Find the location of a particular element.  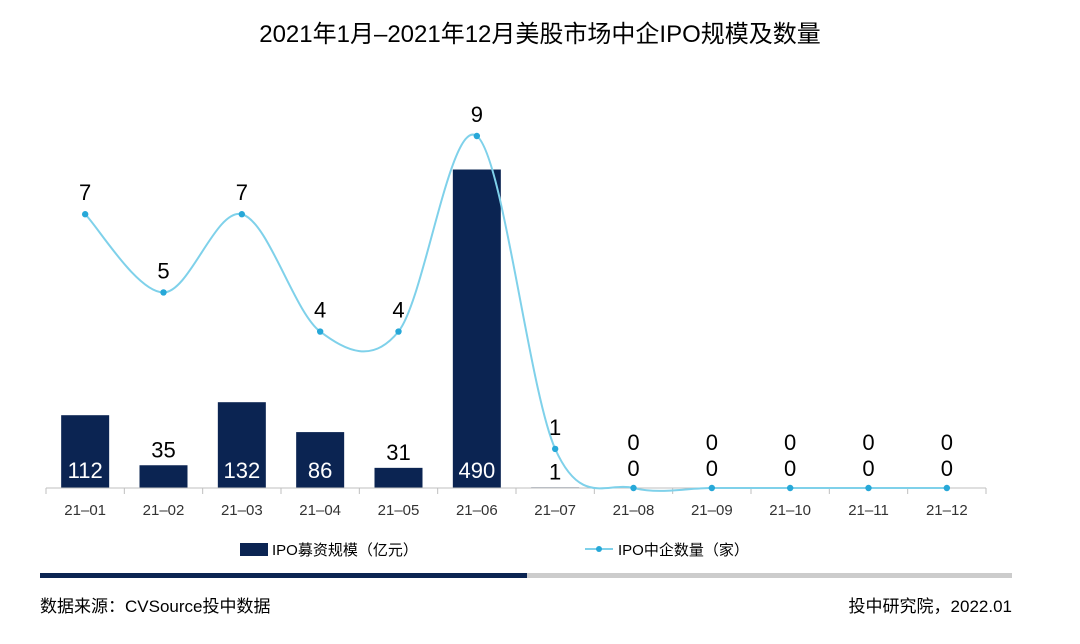

bar-data-label: 31 is located at coordinates (398, 452).